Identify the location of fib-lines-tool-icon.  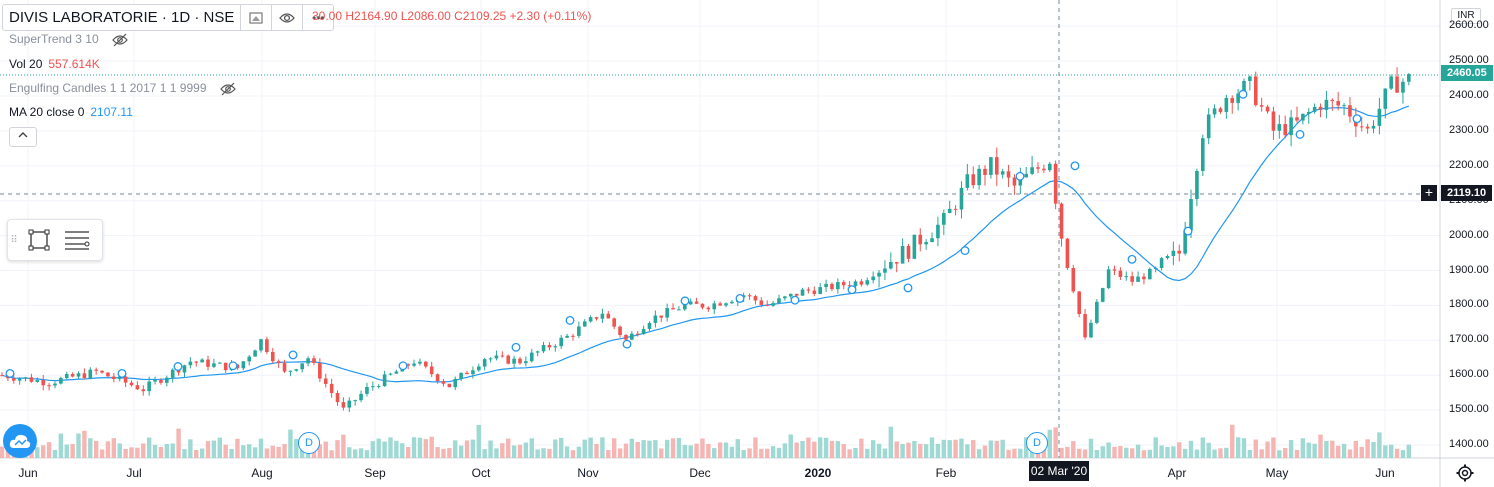
(77, 240).